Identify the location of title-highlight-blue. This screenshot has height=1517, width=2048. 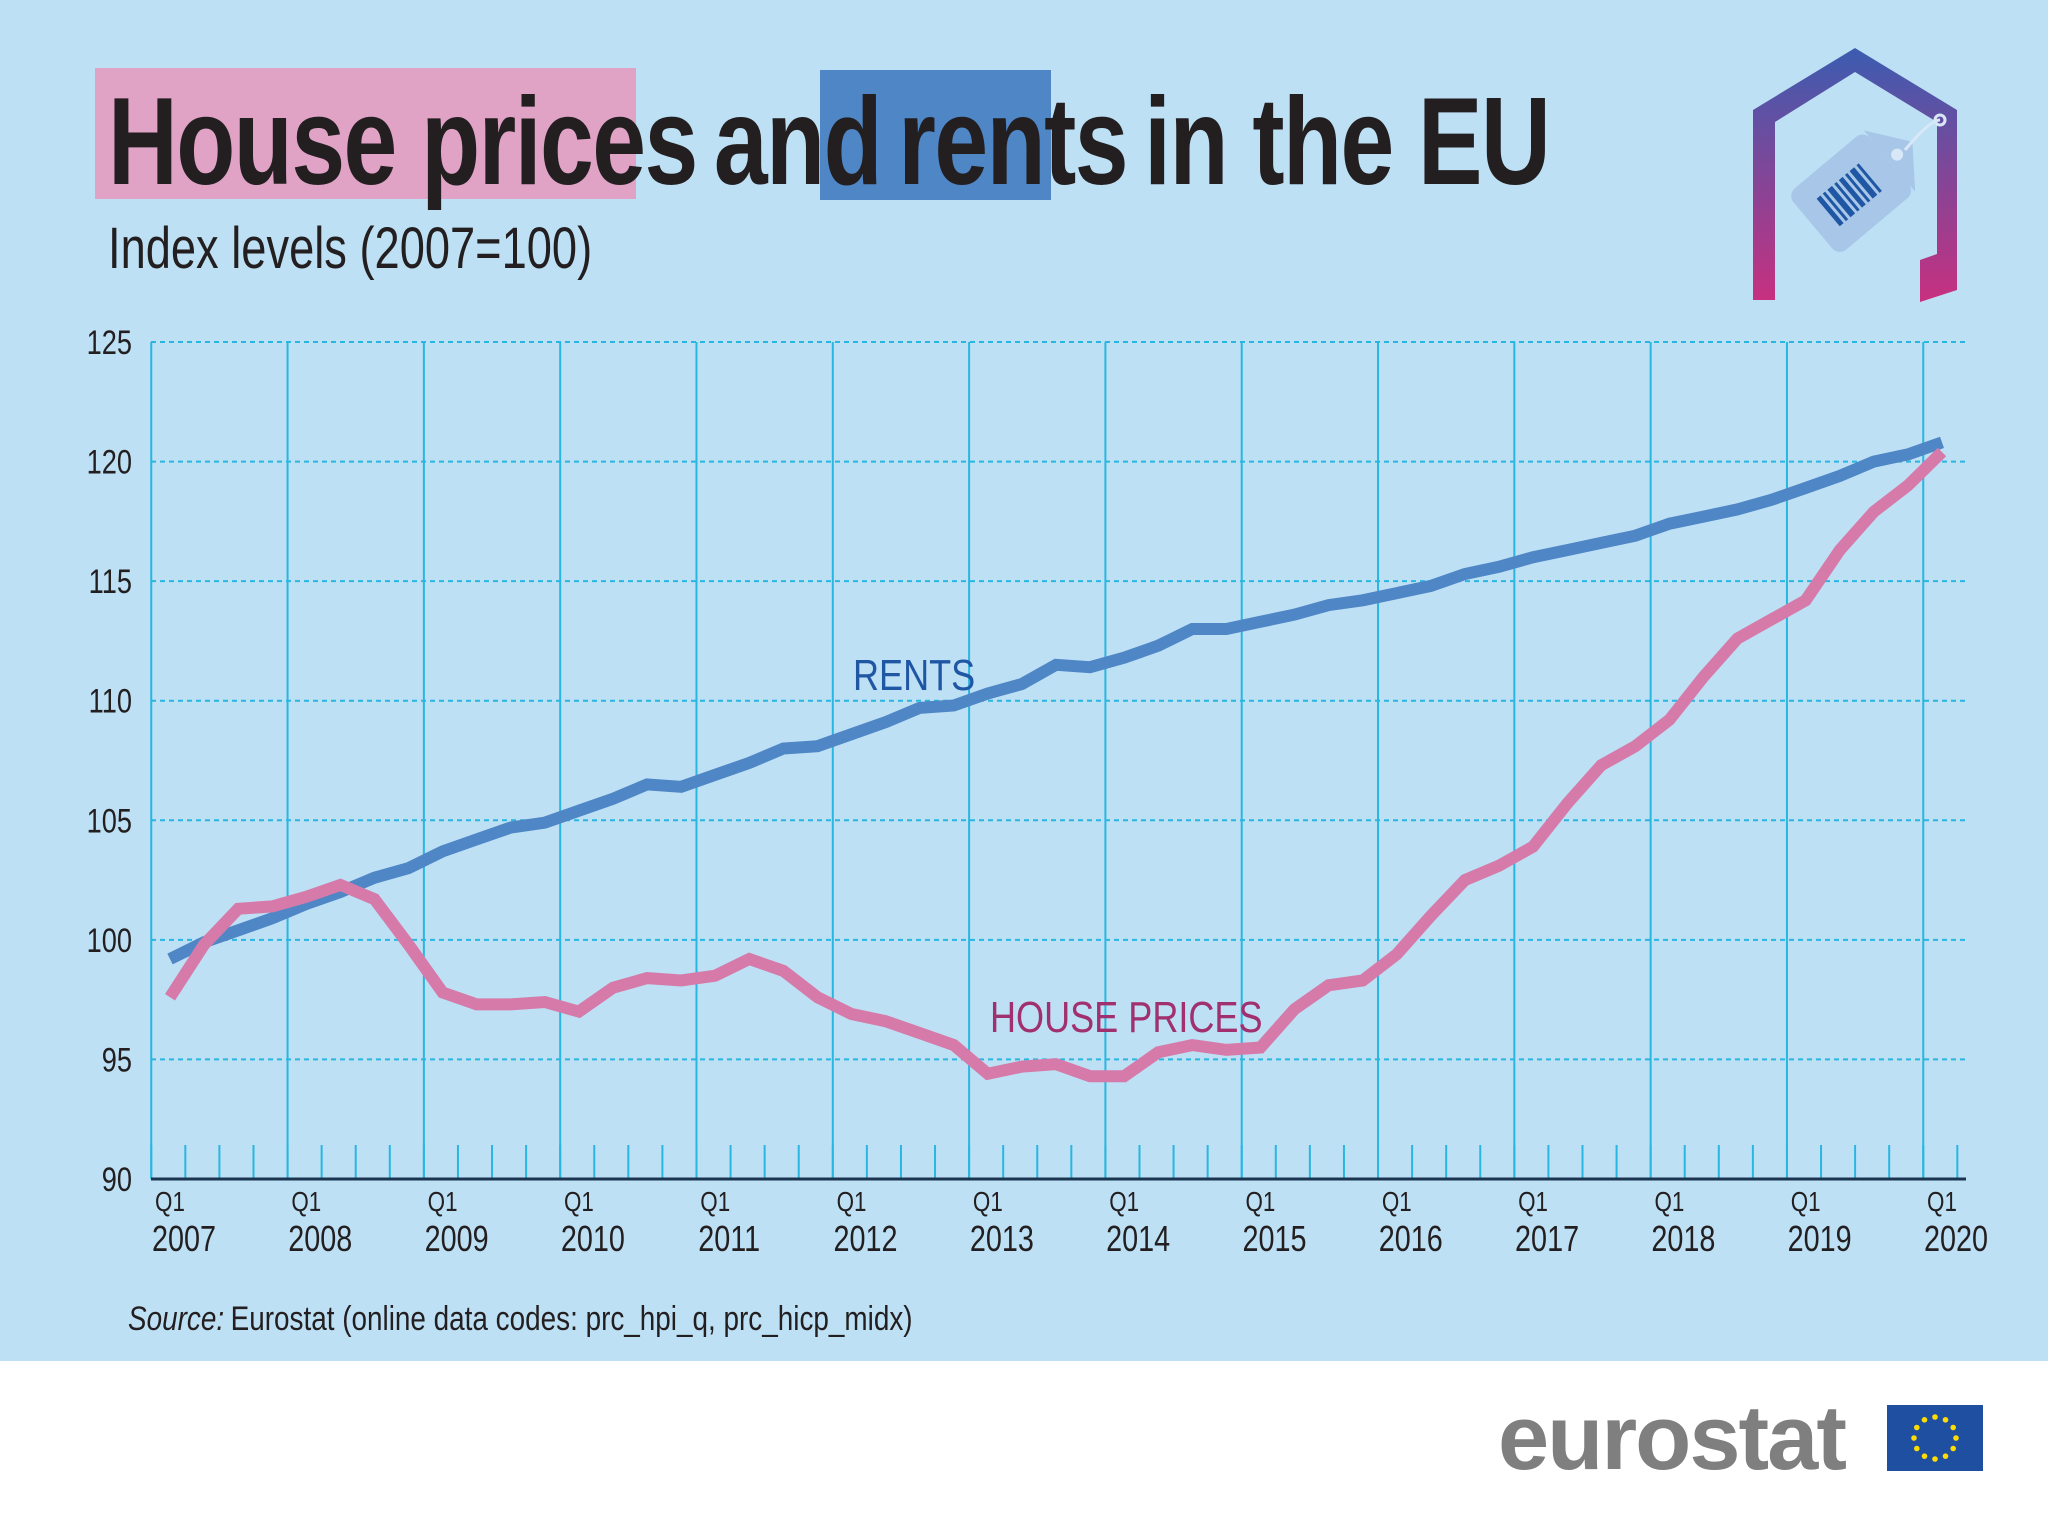
(935, 135).